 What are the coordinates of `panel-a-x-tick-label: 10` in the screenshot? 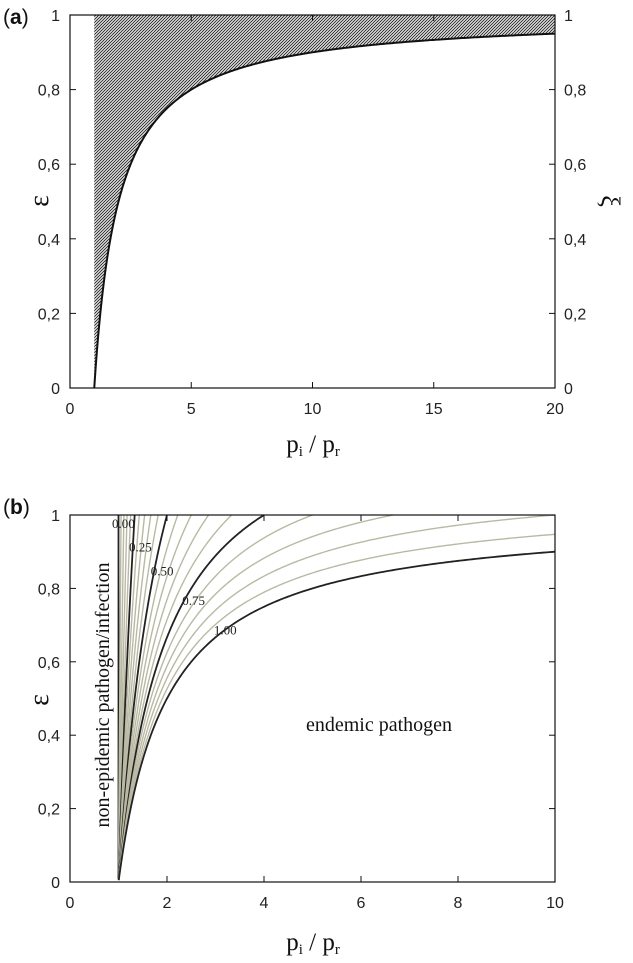 It's located at (313, 409).